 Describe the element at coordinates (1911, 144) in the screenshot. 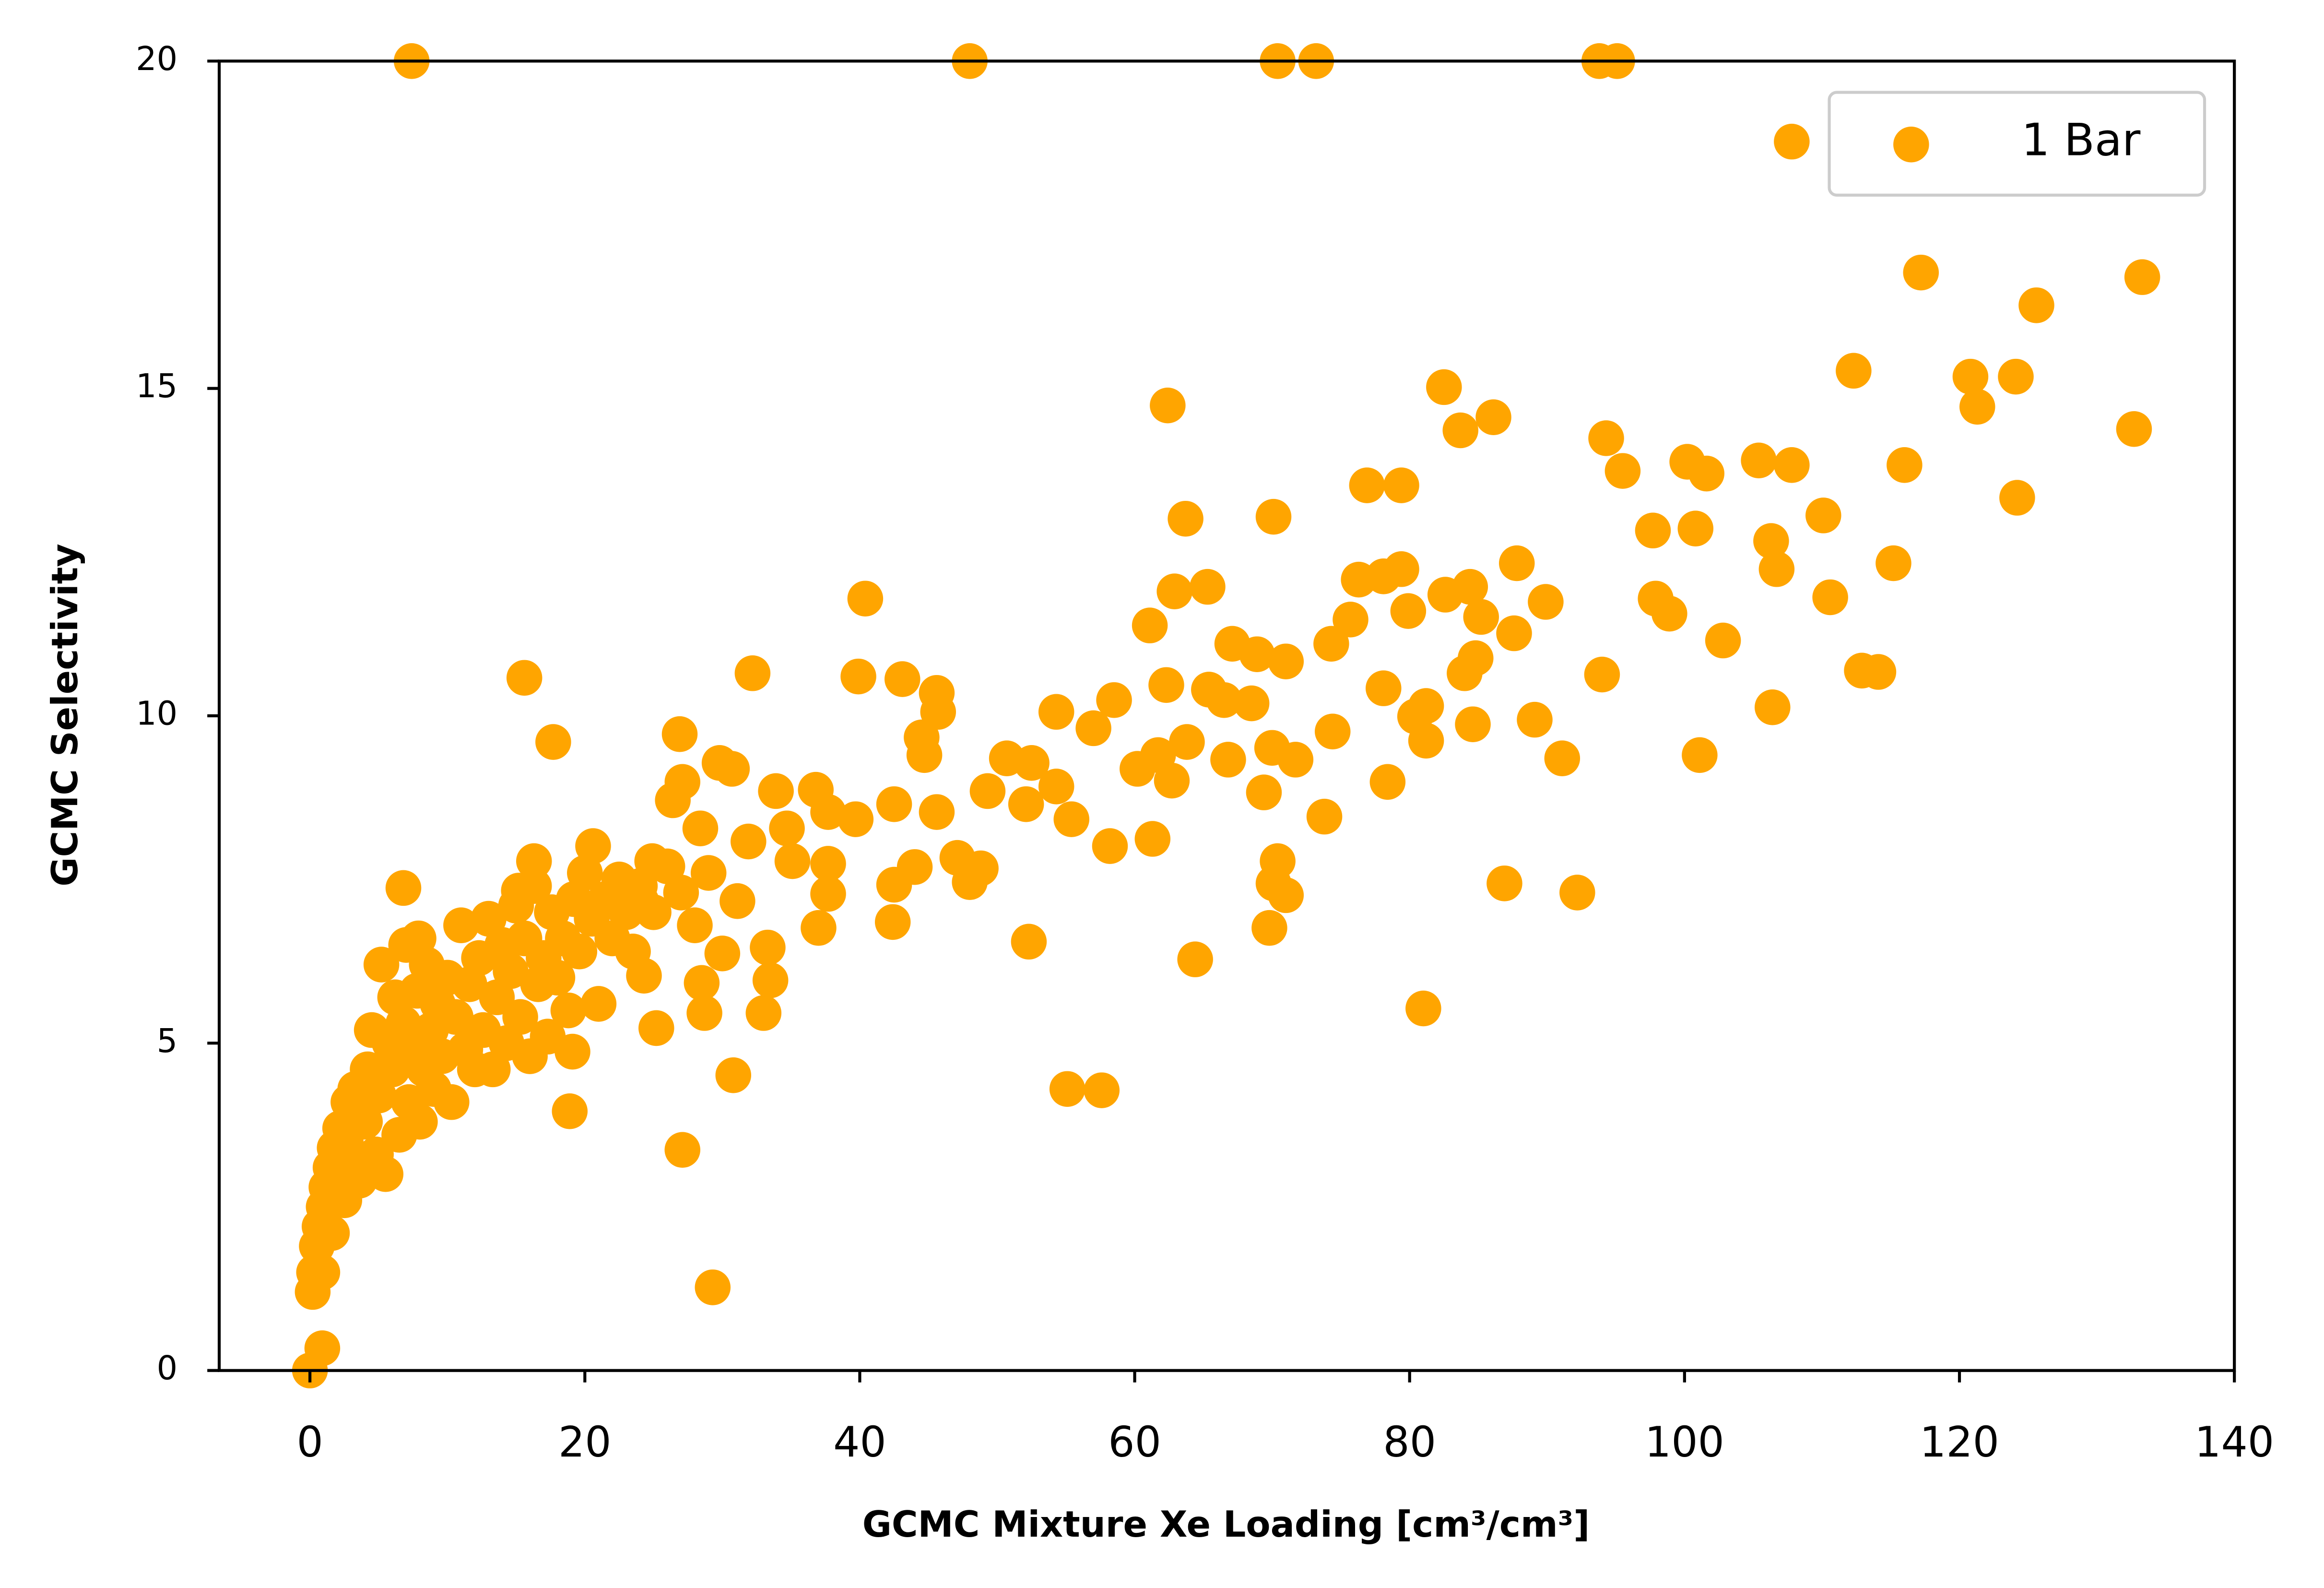

I see `legend-marker` at that location.